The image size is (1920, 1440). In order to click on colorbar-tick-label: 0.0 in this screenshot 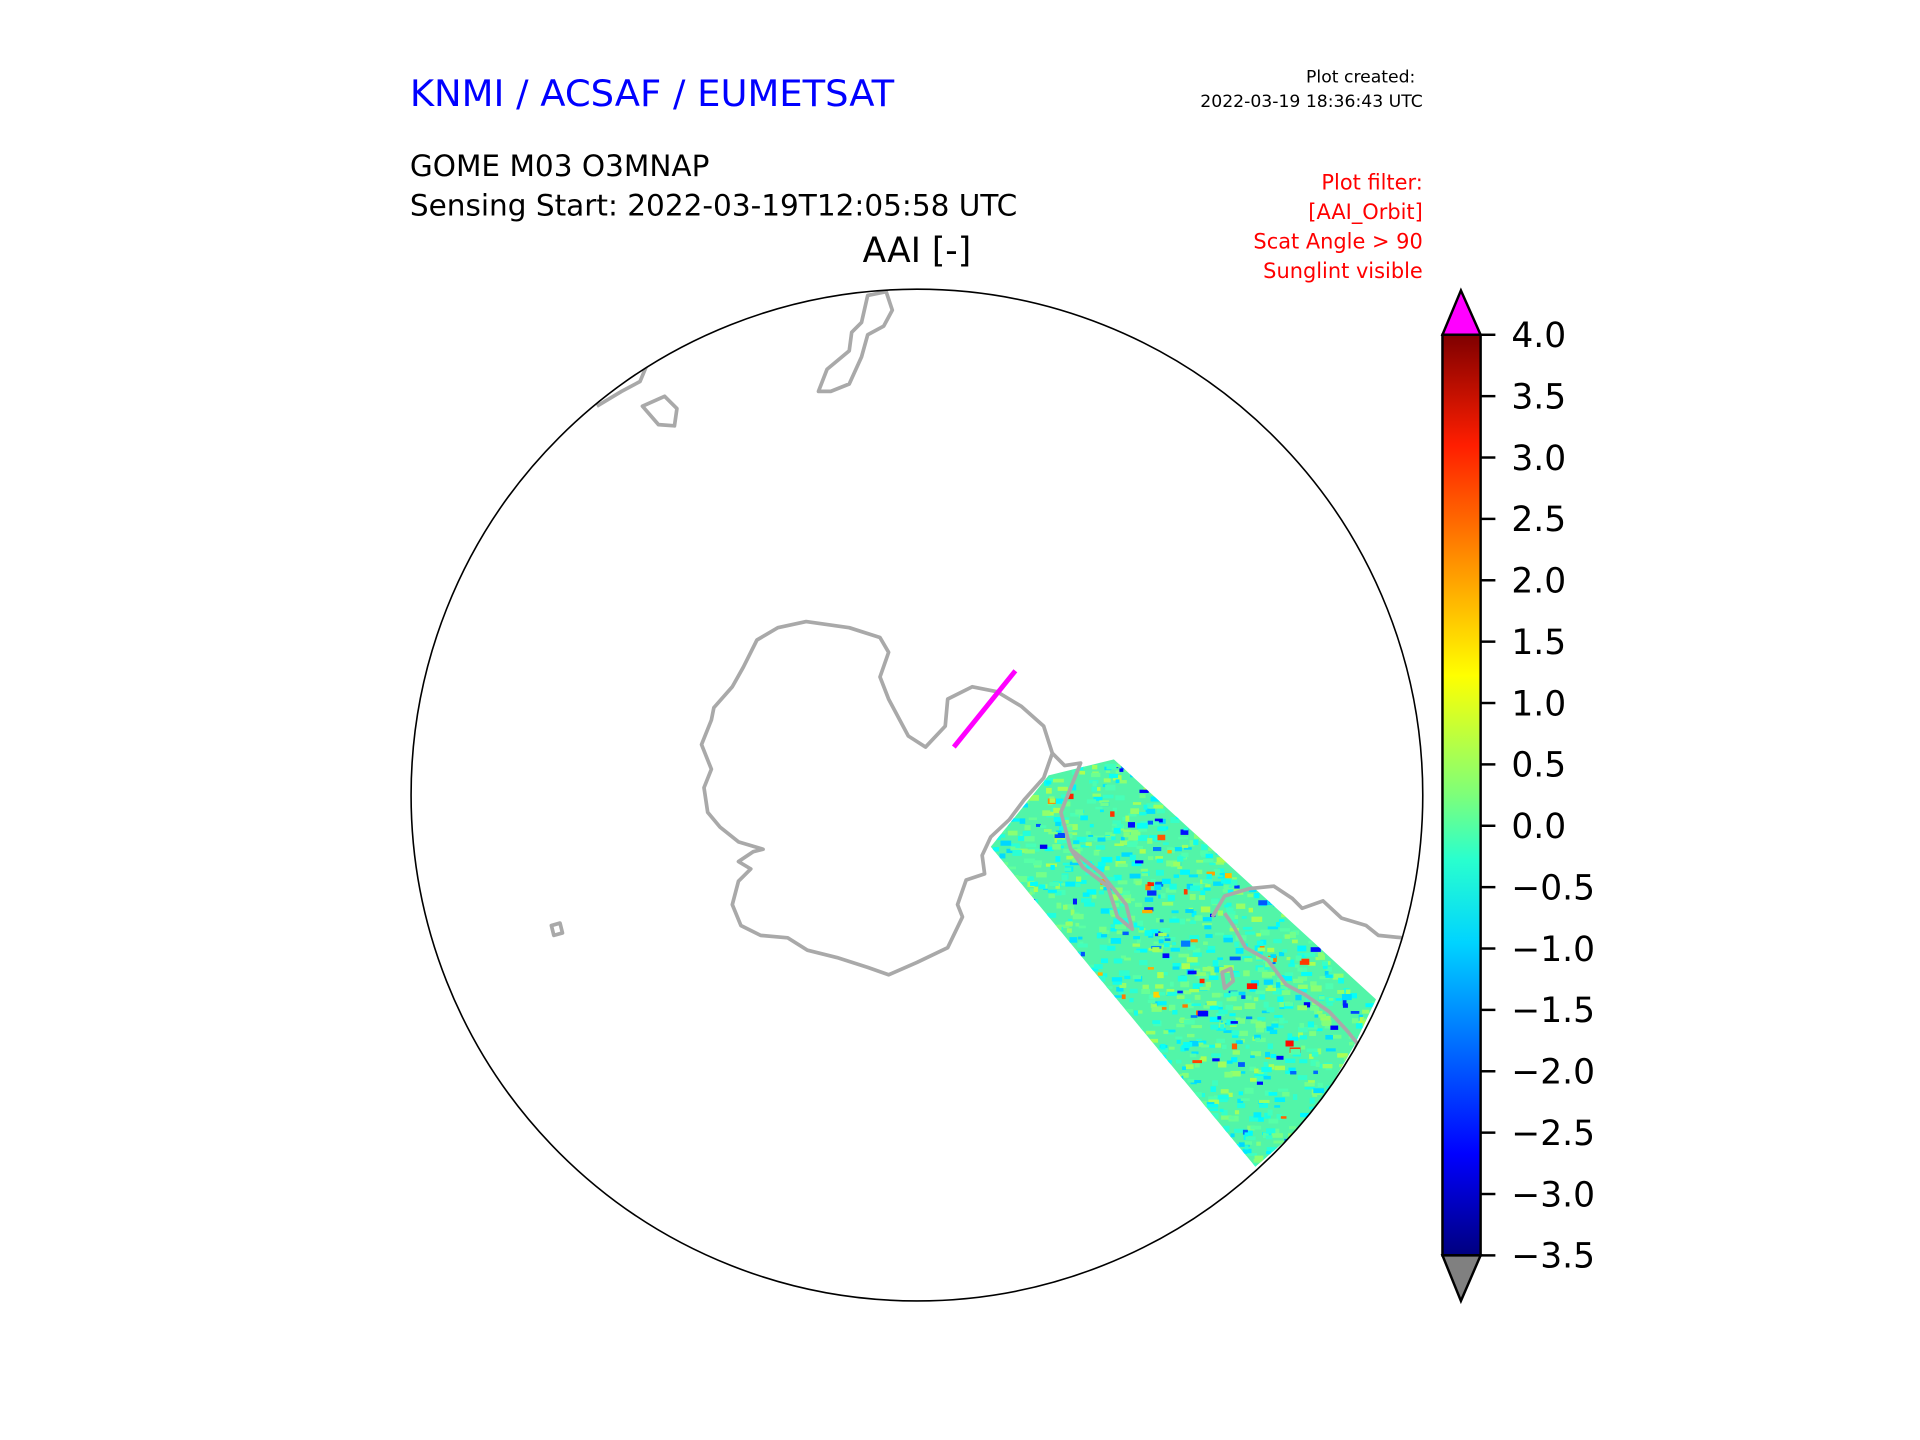, I will do `click(1538, 827)`.